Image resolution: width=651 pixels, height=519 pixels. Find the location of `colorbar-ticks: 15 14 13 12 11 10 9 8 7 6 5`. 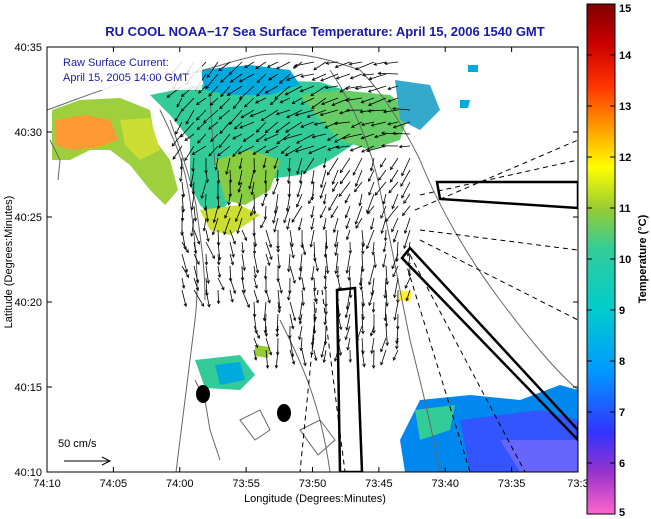

colorbar-ticks: 15 14 13 12 11 10 9 8 7 6 5 is located at coordinates (609, 261).